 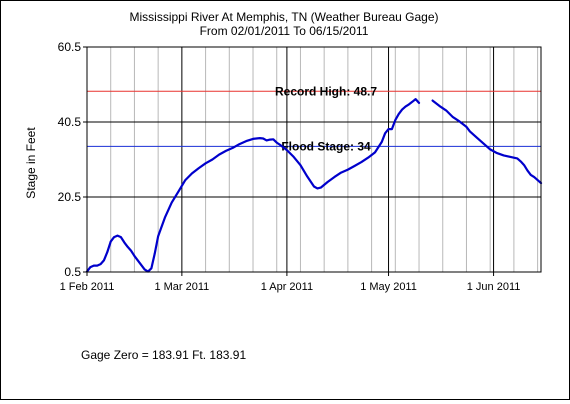 I want to click on record-high-label: Record High: 48.7, so click(x=326, y=91).